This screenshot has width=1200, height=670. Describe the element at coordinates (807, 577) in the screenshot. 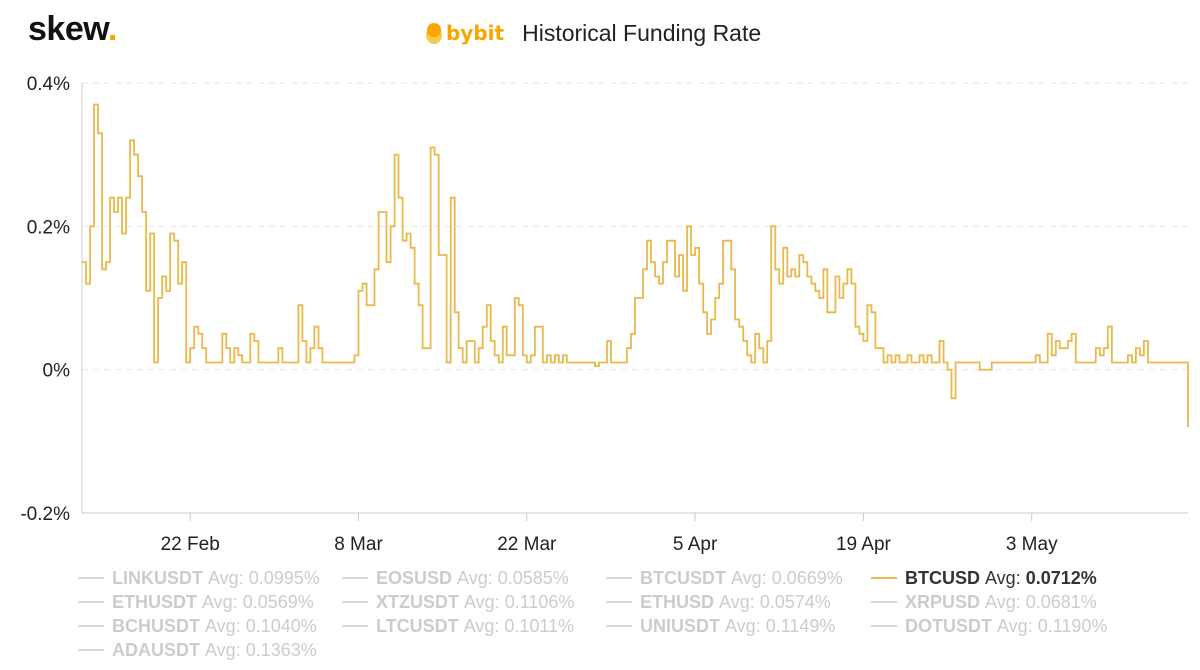

I see `legend-avg-value: 0.0669%` at that location.